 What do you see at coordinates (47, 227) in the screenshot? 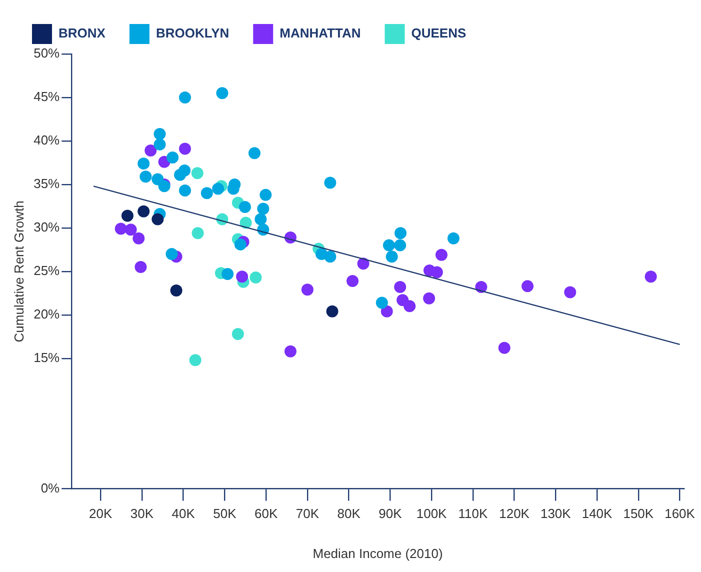
I see `y-tick-label: 30%` at bounding box center [47, 227].